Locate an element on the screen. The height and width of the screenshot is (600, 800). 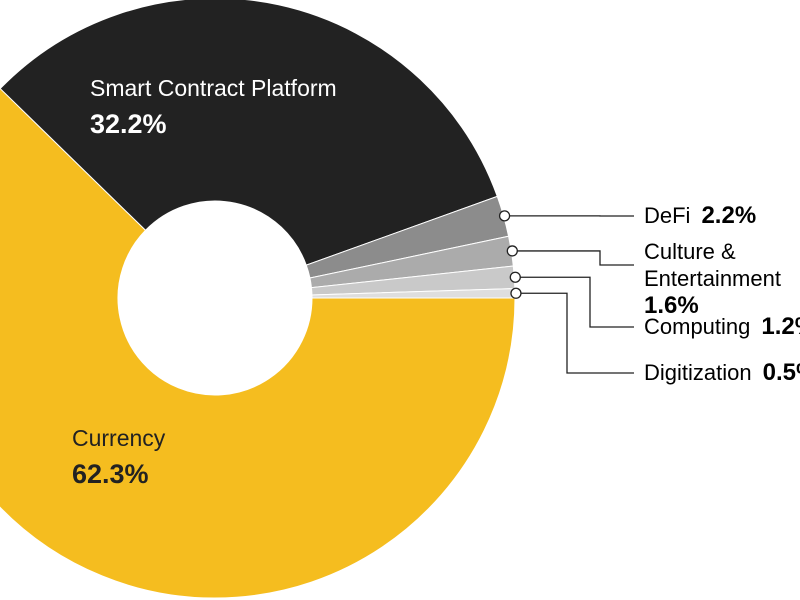
callout-label: Culture & Entertainment 1.6% is located at coordinates (719, 278).